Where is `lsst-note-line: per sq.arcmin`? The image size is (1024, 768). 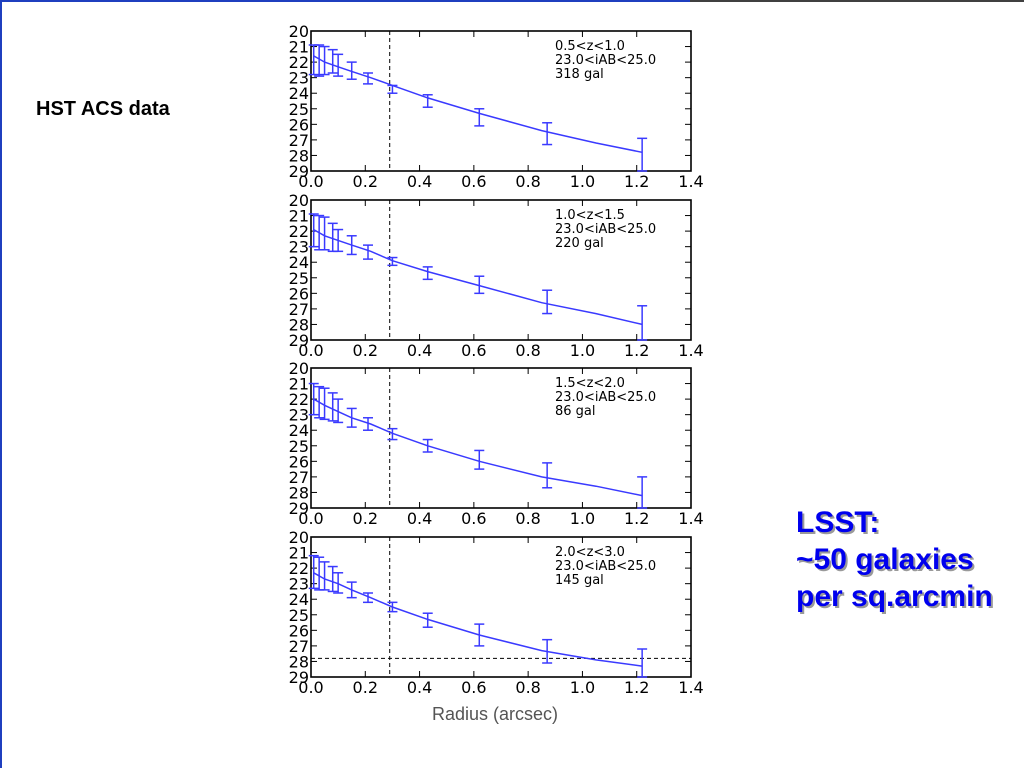
lsst-note-line: per sq.arcmin is located at coordinates (894, 596).